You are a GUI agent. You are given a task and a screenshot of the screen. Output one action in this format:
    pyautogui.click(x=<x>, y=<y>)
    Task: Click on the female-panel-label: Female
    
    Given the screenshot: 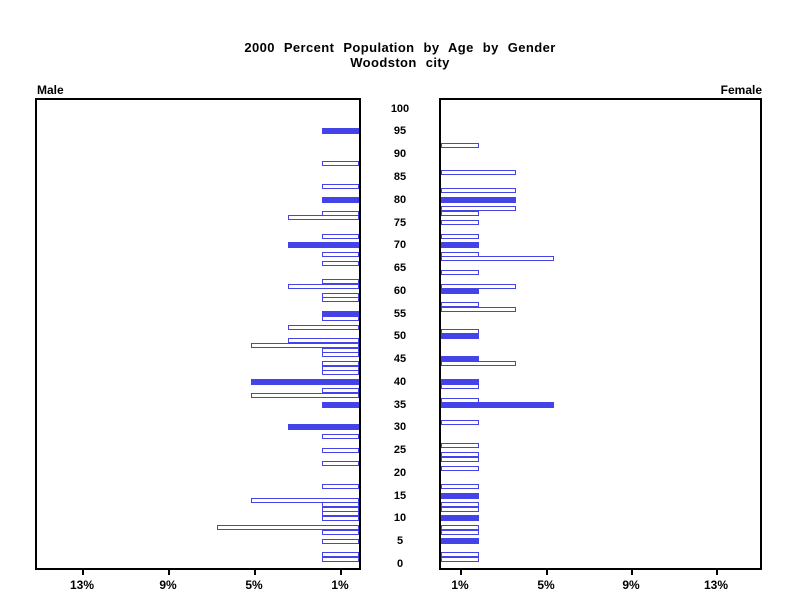 What is the action you would take?
    pyautogui.click(x=741, y=90)
    